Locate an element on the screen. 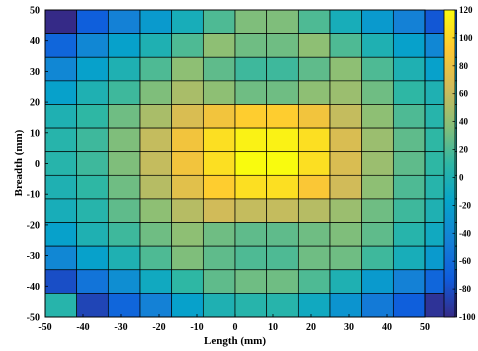 The image size is (478, 351). x-tick-label: 50 is located at coordinates (425, 327).